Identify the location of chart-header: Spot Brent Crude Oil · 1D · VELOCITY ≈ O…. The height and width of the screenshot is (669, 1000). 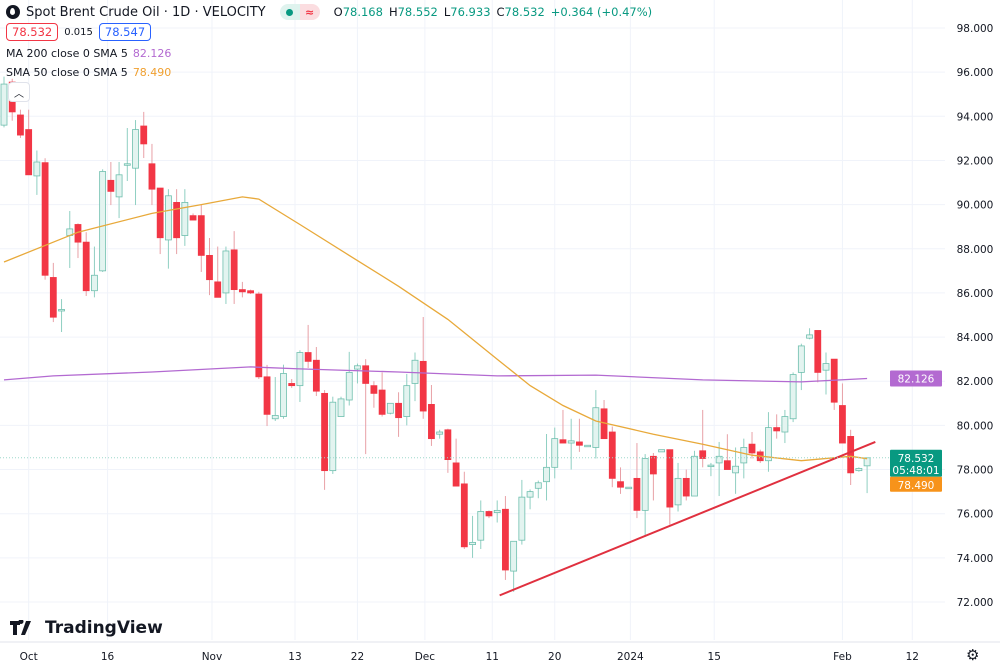
(329, 12).